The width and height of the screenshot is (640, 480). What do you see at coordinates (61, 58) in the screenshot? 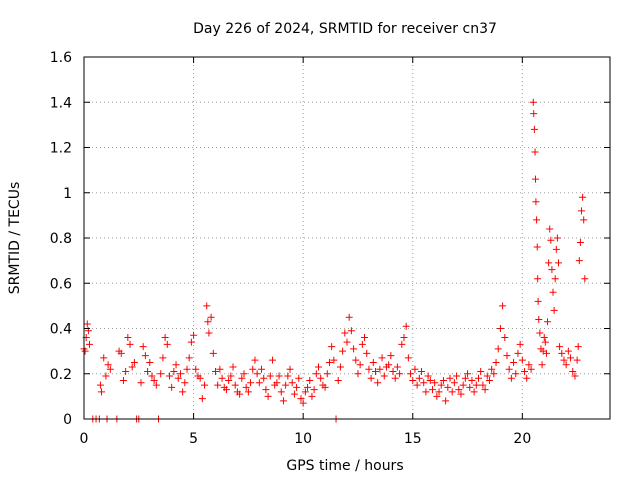
I see `y-tick-label: 1.6` at bounding box center [61, 58].